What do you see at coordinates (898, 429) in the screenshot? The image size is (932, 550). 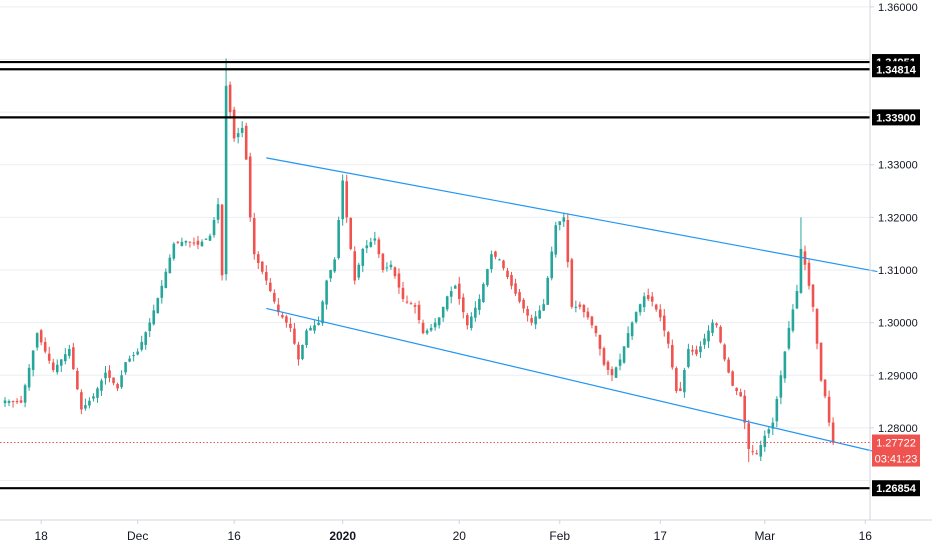 I see `y-tick-label: 1.28000` at bounding box center [898, 429].